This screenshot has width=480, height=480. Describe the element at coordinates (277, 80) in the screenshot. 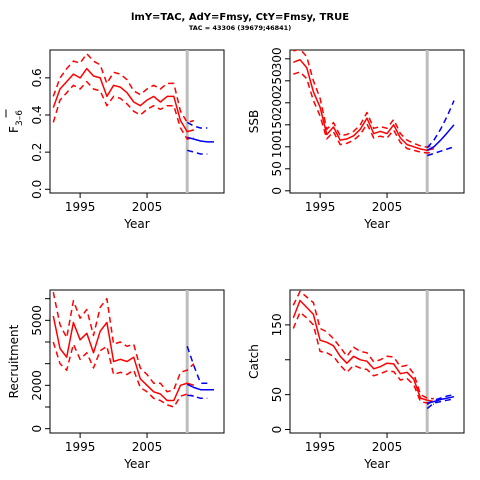

I see `y-tick-label: 250` at that location.